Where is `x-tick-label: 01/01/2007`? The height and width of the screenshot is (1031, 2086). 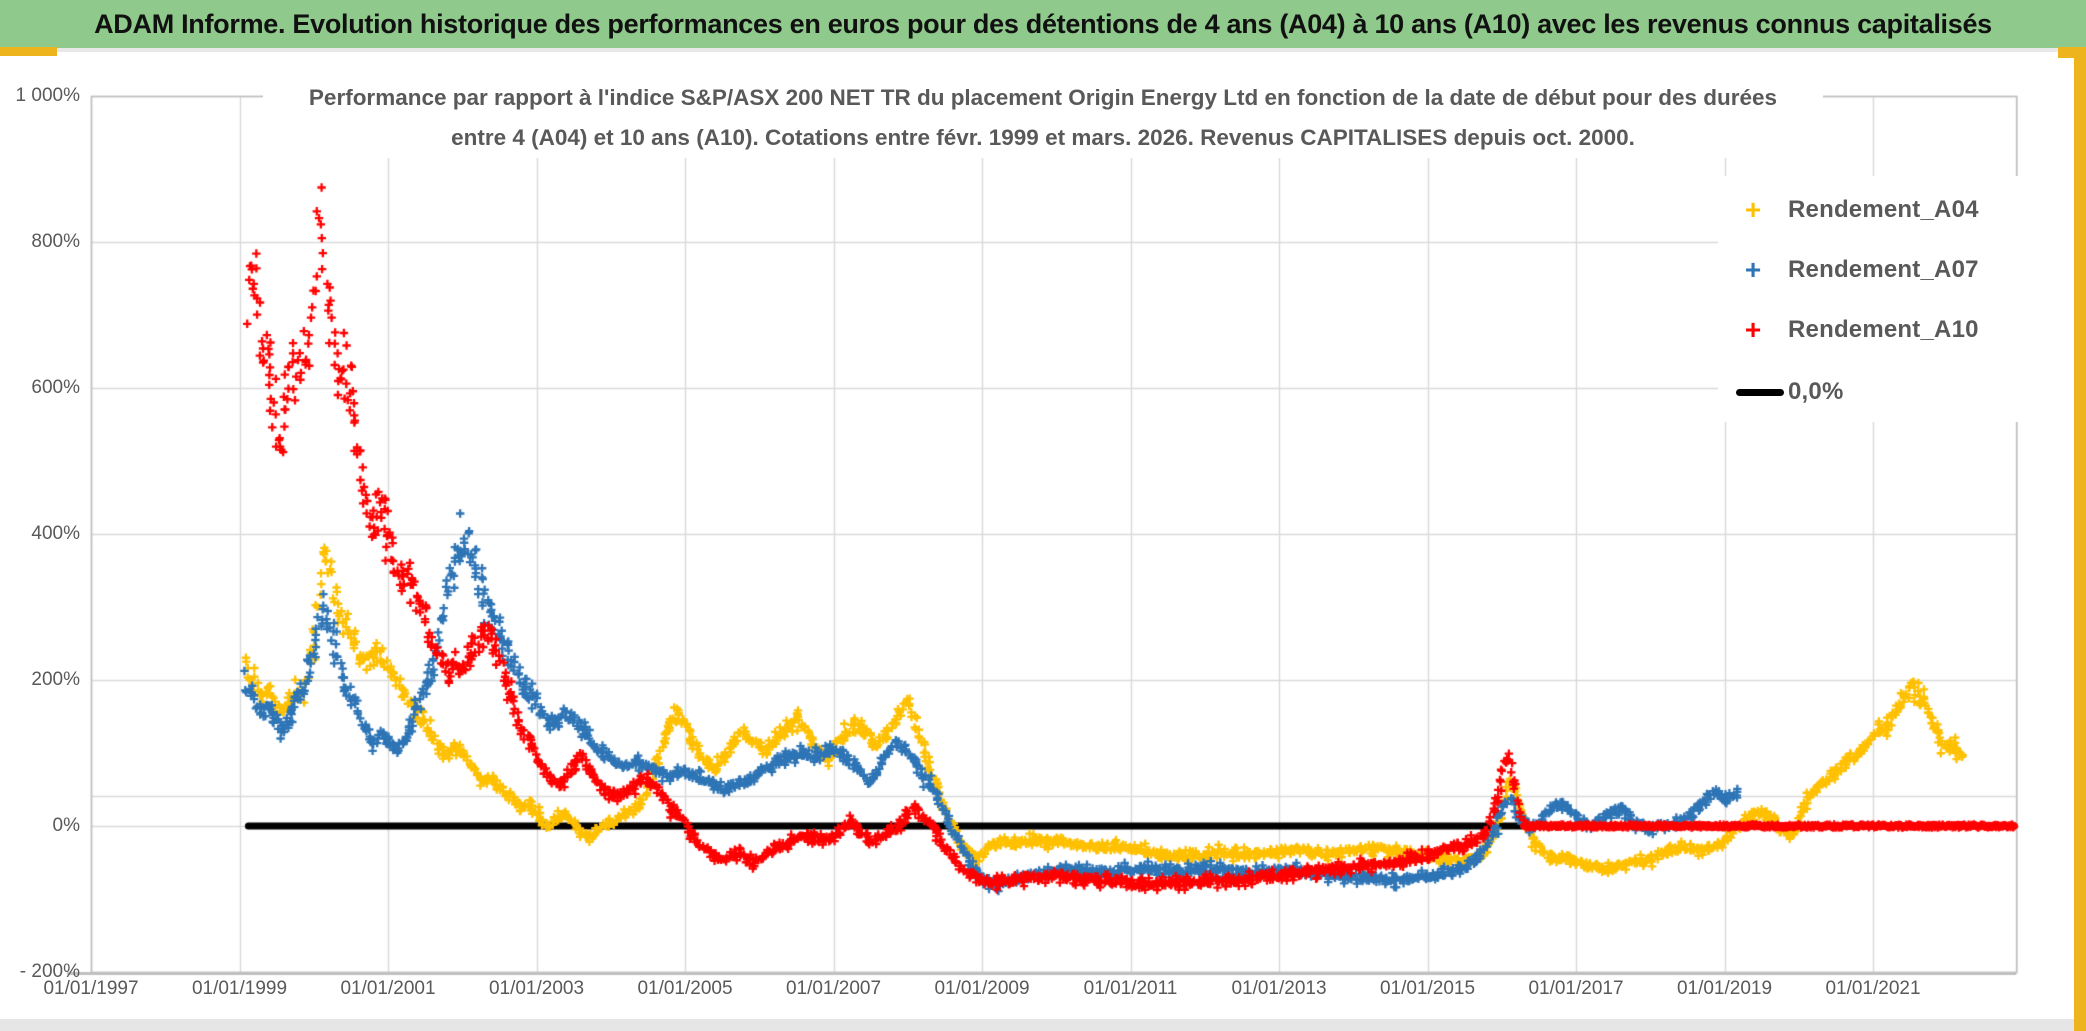 x-tick-label: 01/01/2007 is located at coordinates (833, 988).